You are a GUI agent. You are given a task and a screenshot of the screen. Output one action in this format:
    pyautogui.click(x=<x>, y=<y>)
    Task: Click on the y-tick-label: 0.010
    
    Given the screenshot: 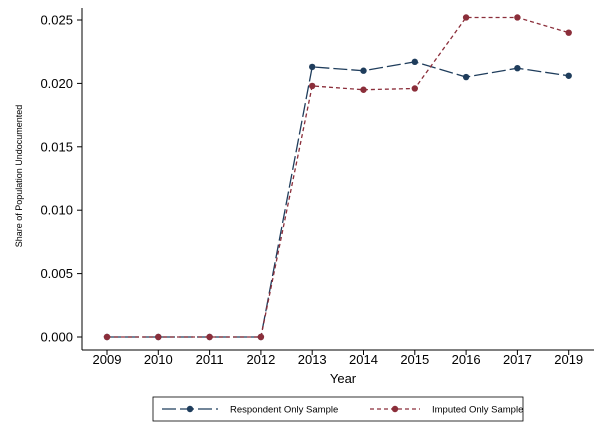 What is the action you would take?
    pyautogui.click(x=56, y=210)
    